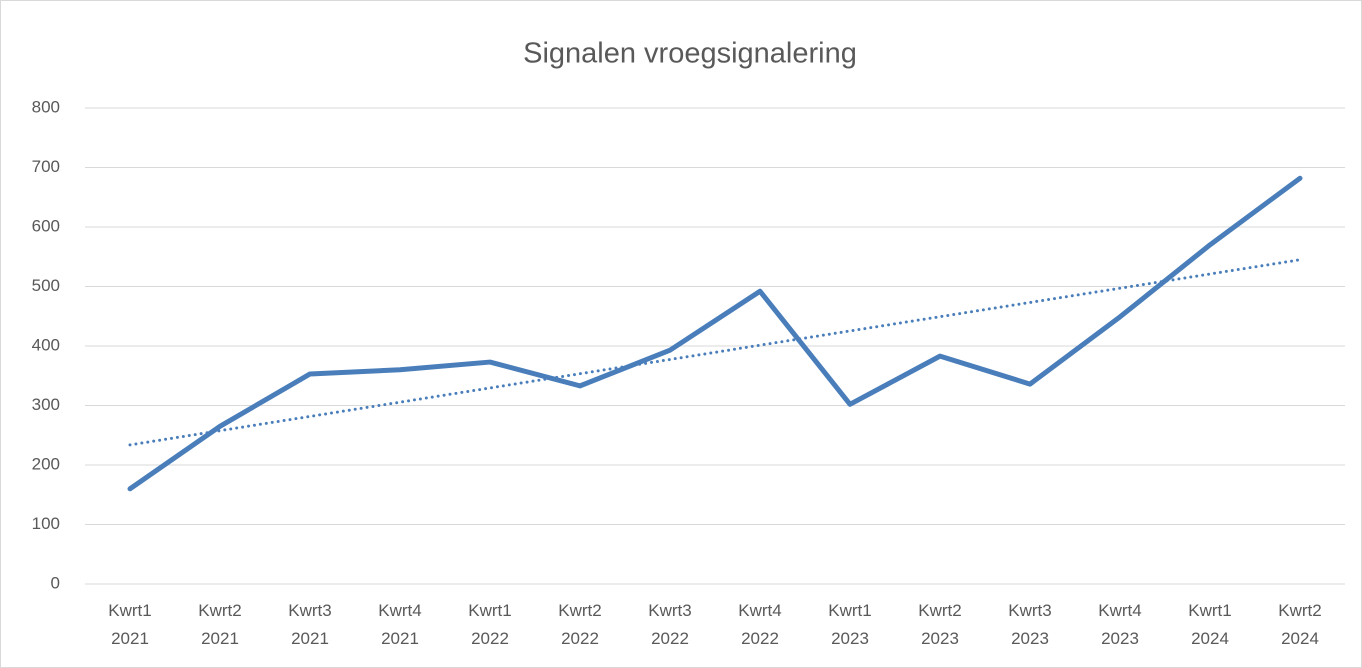 This screenshot has height=668, width=1362. What do you see at coordinates (939, 624) in the screenshot?
I see `x-tick-label: Kwrt2 2023` at bounding box center [939, 624].